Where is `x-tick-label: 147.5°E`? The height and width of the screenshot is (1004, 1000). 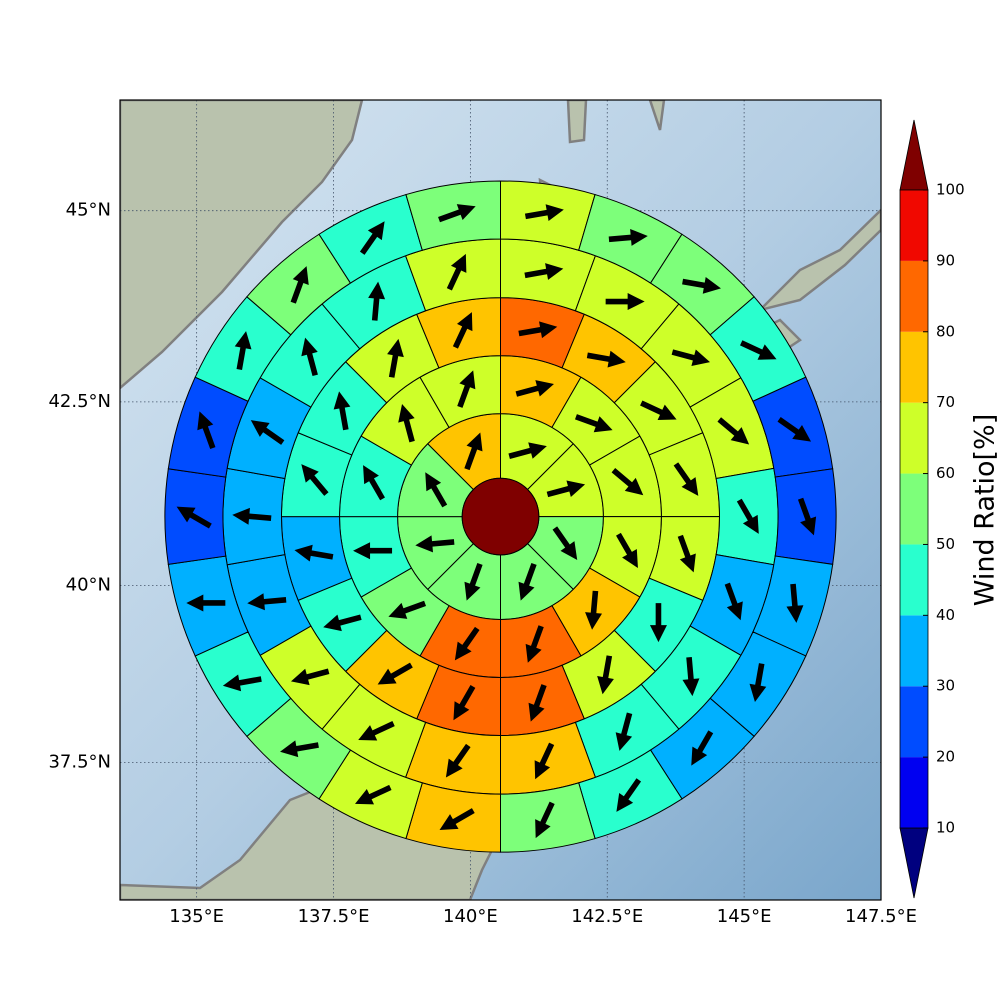 x-tick-label: 147.5°E is located at coordinates (881, 916).